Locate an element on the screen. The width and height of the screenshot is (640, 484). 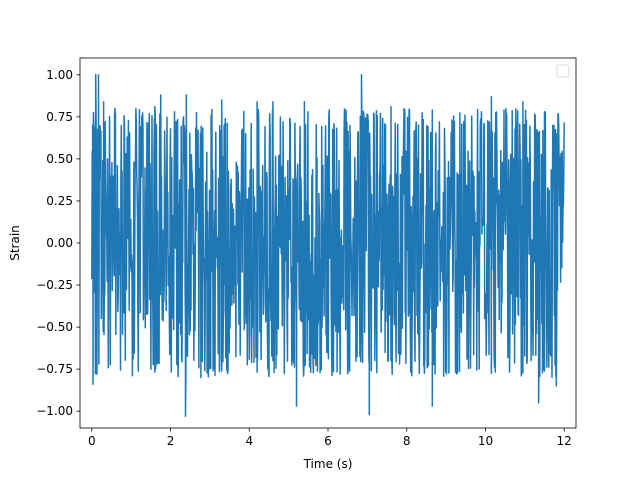
x-tick-label: 6 is located at coordinates (328, 441).